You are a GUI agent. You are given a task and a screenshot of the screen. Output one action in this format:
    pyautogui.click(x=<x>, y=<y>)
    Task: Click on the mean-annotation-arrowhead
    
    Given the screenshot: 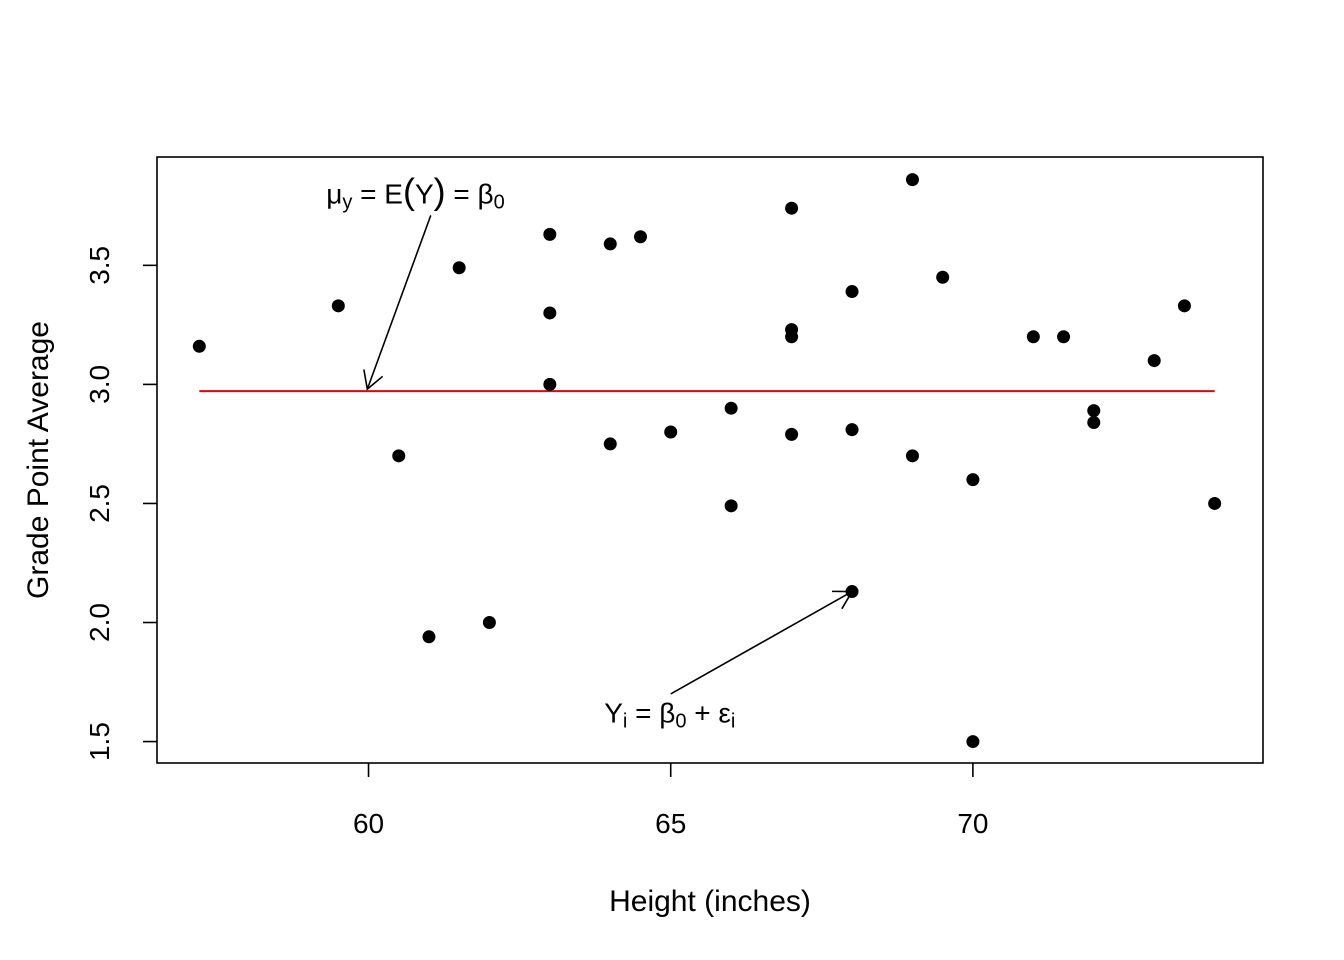 What is the action you would take?
    pyautogui.click(x=373, y=380)
    